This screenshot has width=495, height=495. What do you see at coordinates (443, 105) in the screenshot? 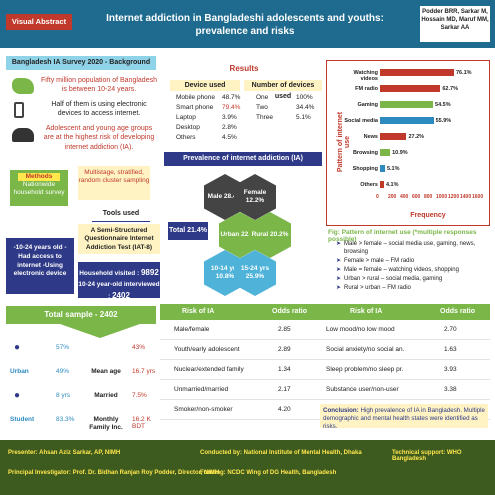
I see `chart-data-label: 54.5%` at bounding box center [443, 105].